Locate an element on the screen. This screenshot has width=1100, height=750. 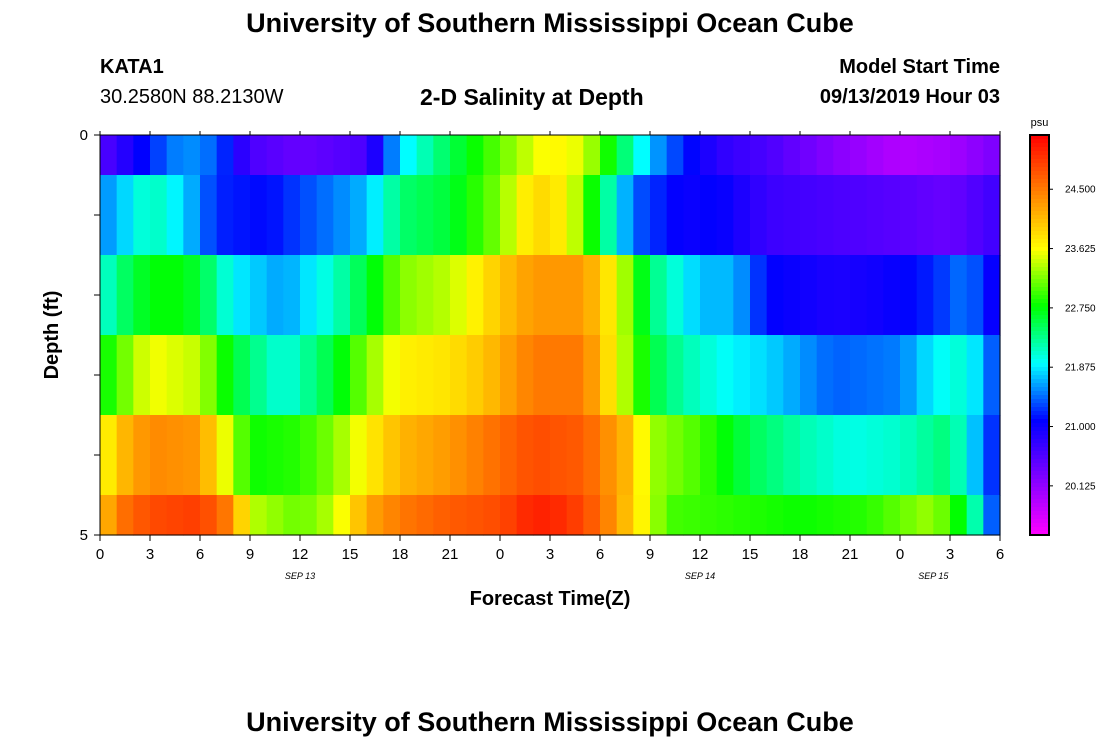
x-tick-label: 15 is located at coordinates (750, 554).